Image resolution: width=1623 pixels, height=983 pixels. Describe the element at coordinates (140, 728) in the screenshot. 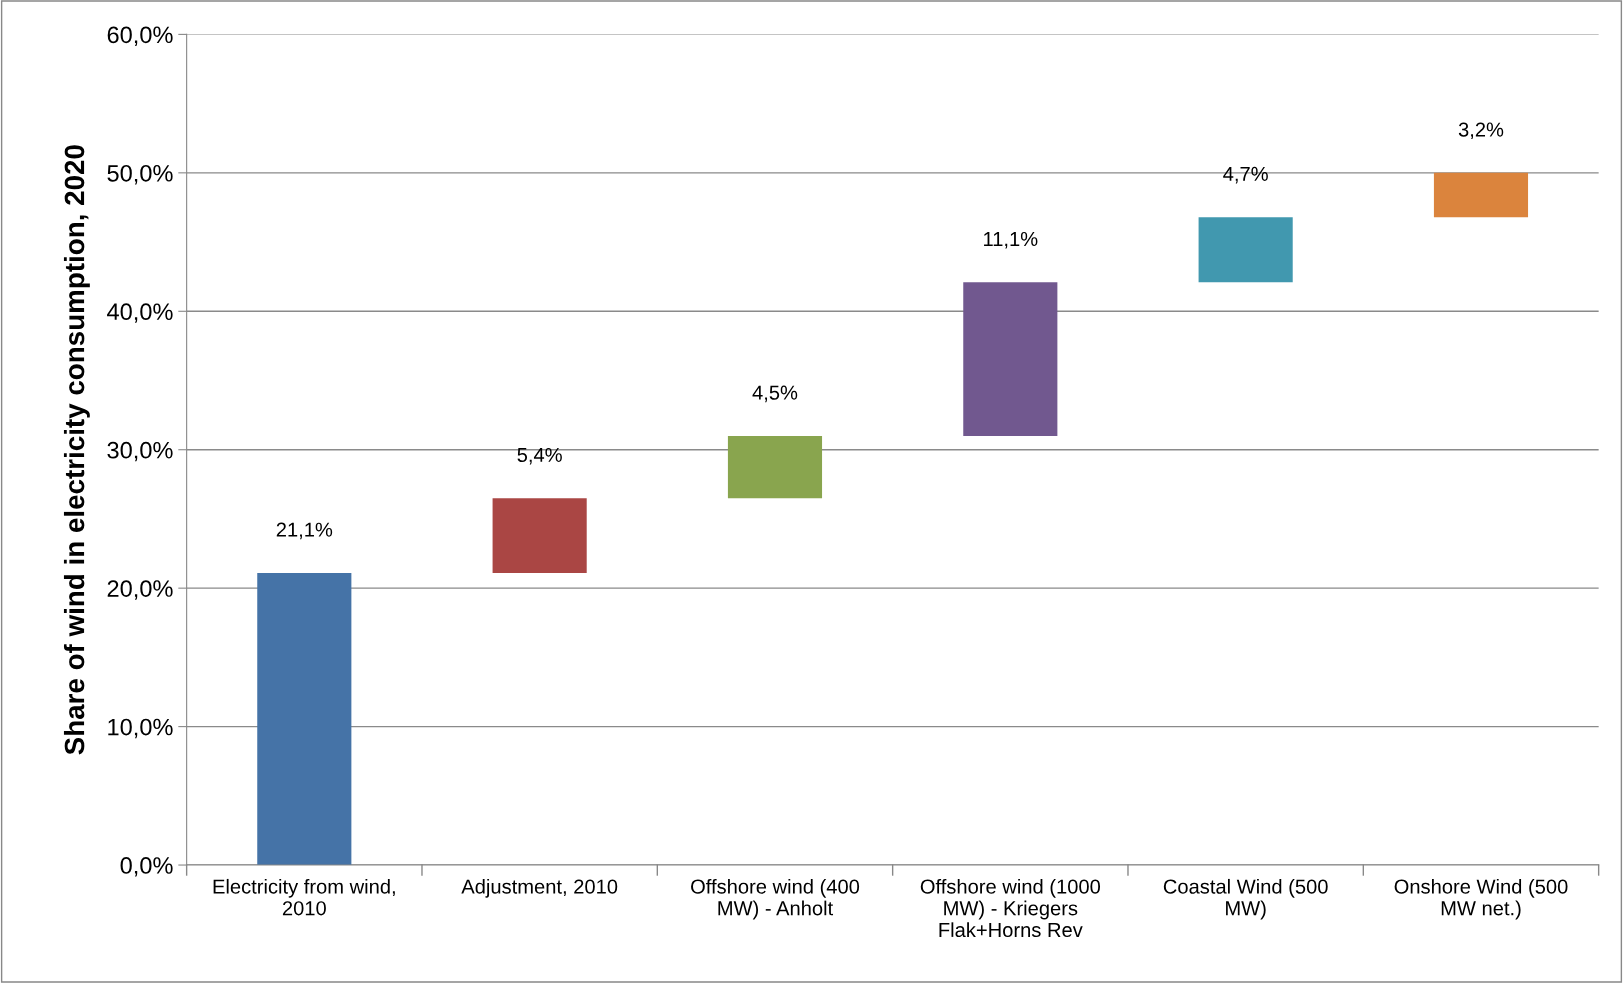

I see `y-tick-label: 10,0%` at that location.